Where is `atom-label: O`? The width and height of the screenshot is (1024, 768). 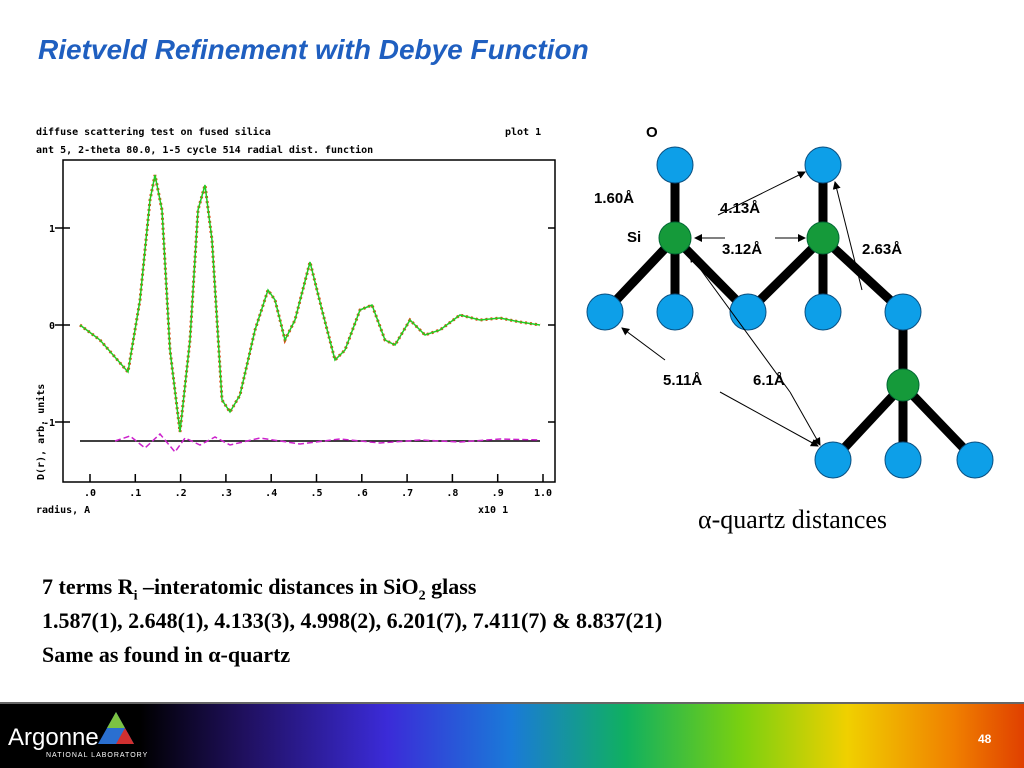
atom-label: O is located at coordinates (652, 132).